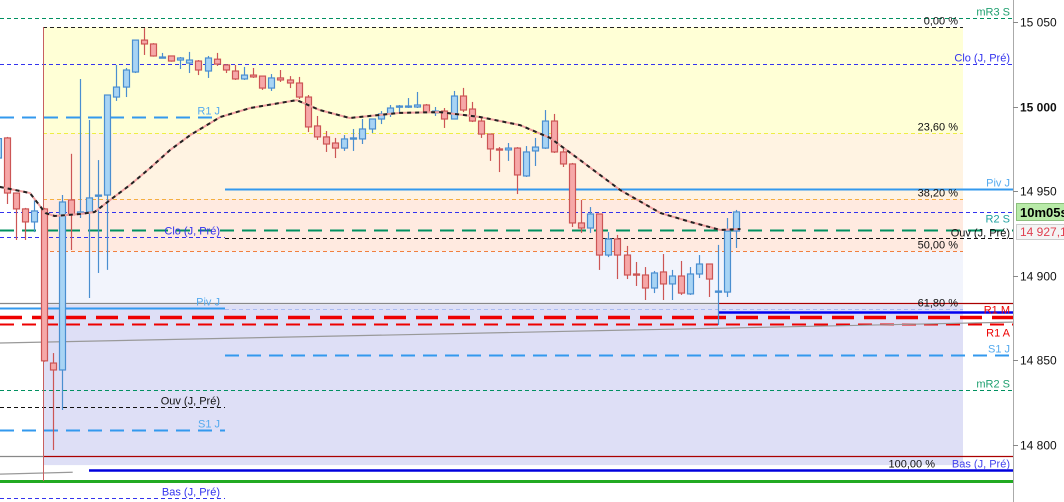 The width and height of the screenshot is (1064, 502). What do you see at coordinates (192, 232) in the screenshot?
I see `level-label-clo_left: Clo (J, Pré)` at bounding box center [192, 232].